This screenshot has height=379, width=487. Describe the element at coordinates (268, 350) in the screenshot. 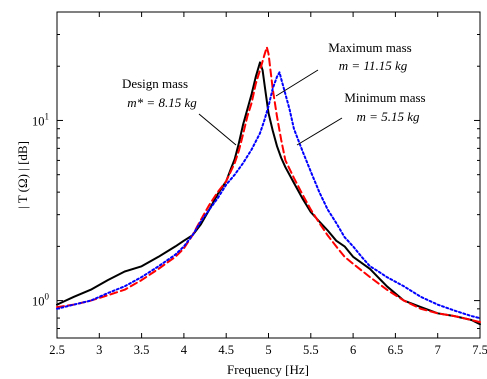

I see `x-tick-label-5: 5` at that location.